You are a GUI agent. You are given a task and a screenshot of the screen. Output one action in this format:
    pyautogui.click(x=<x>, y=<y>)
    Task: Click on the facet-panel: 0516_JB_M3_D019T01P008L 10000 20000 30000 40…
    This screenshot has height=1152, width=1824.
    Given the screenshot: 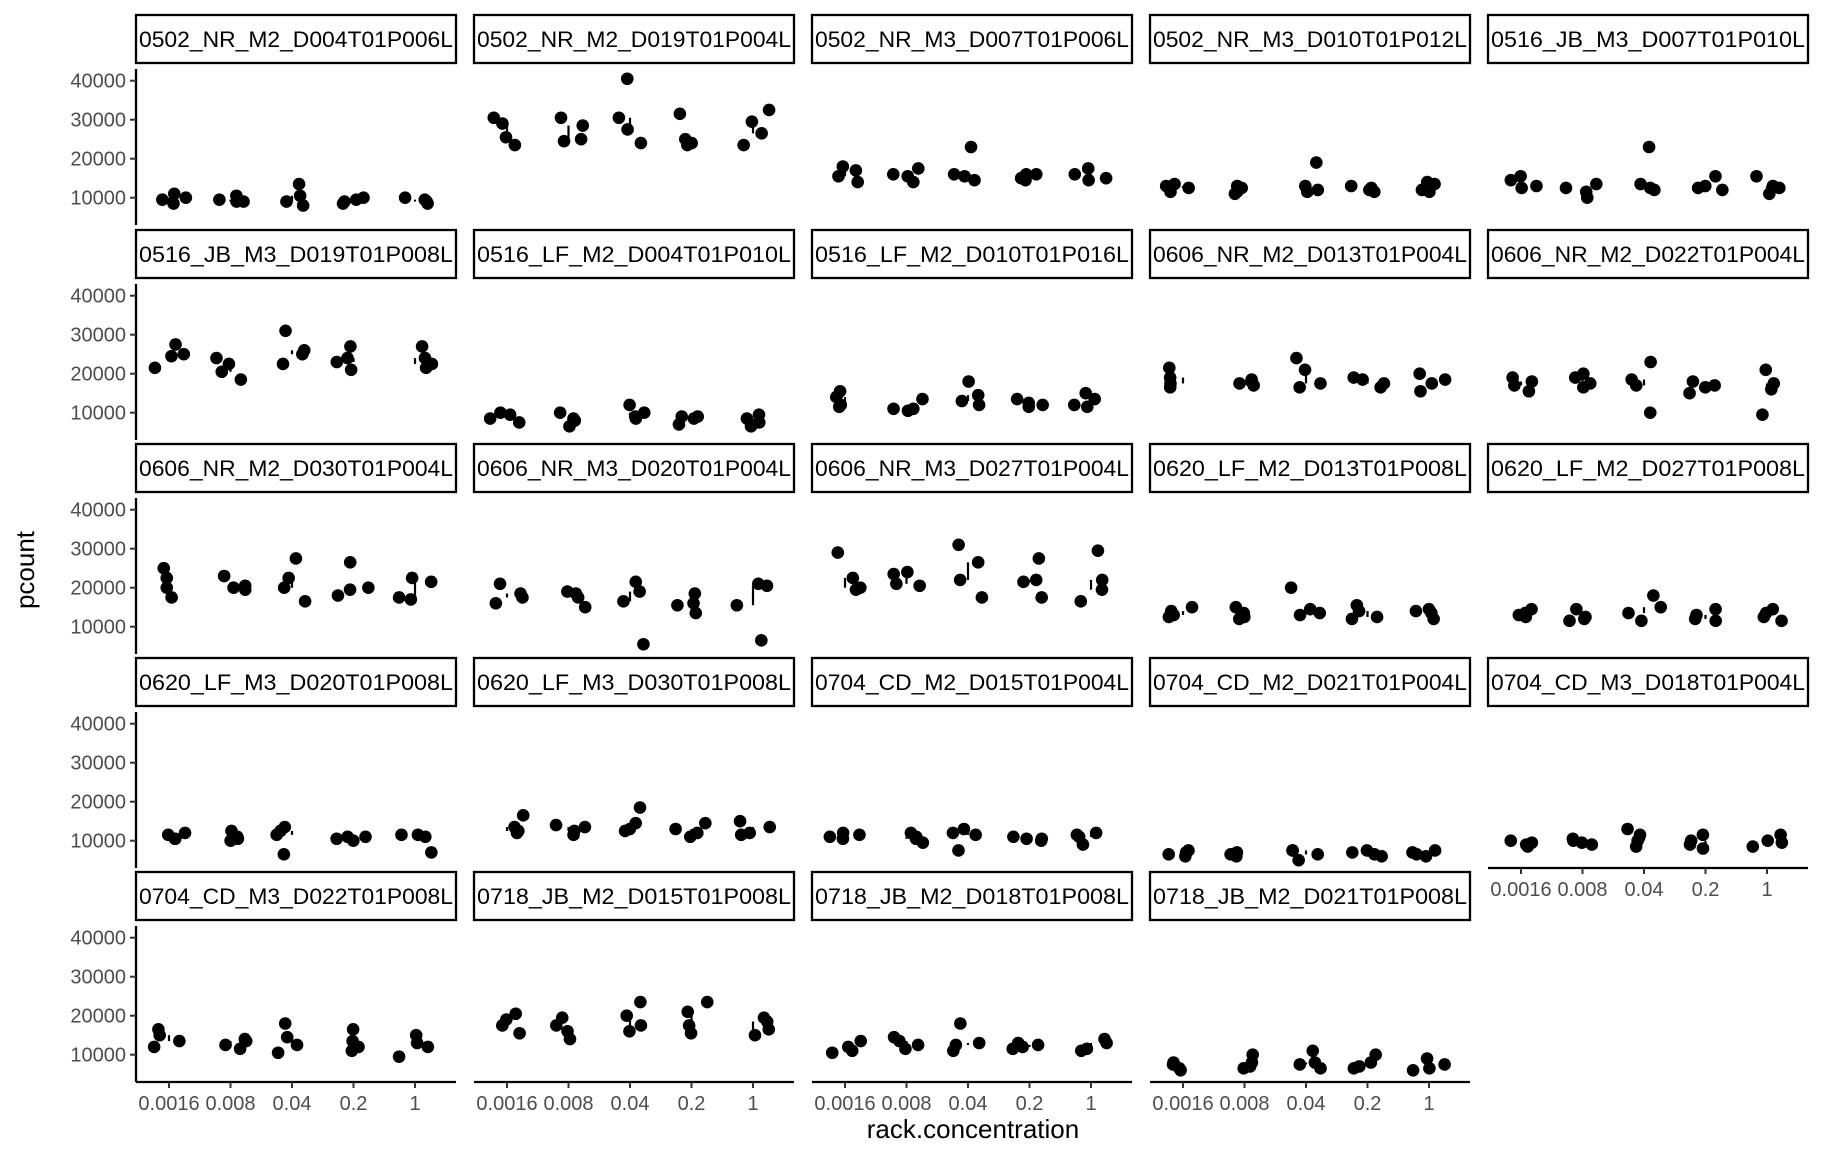 What is the action you would take?
    pyautogui.click(x=264, y=334)
    